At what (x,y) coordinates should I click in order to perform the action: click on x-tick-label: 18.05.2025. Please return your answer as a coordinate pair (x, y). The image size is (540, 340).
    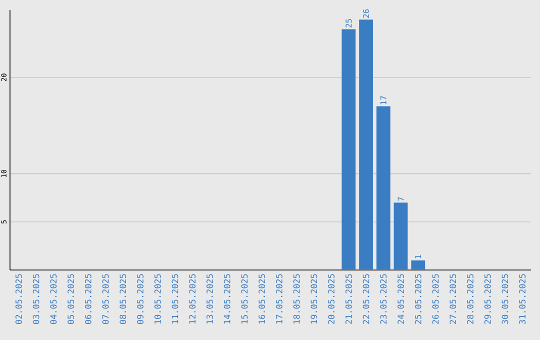
    Looking at the image, I should click on (296, 299).